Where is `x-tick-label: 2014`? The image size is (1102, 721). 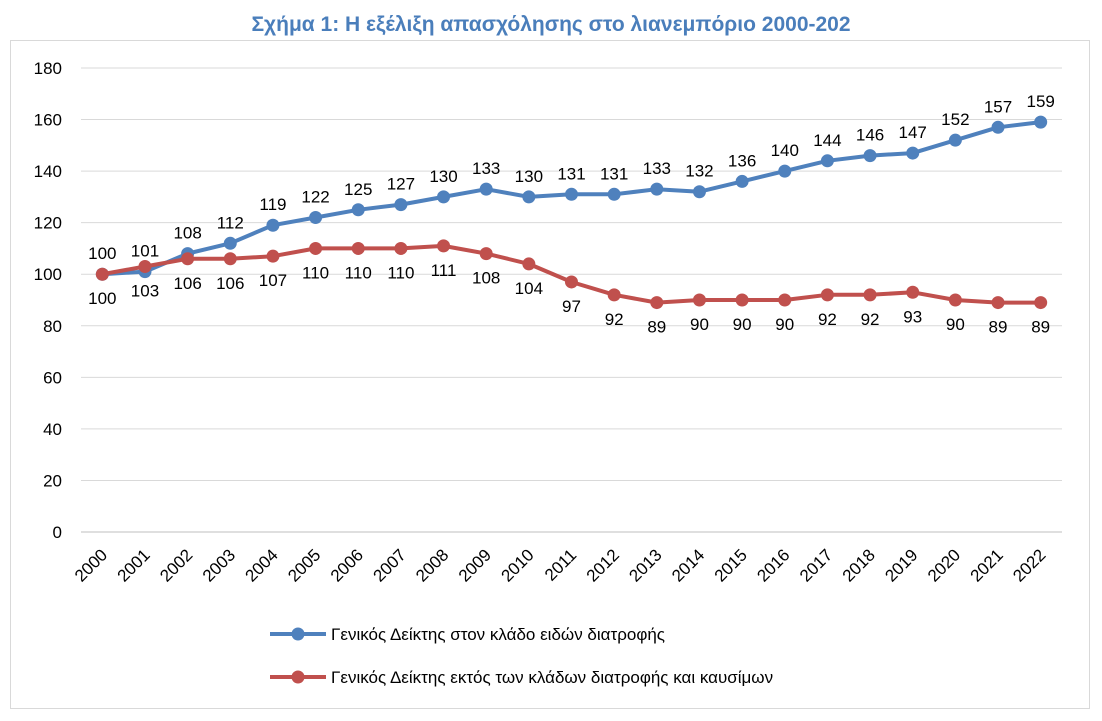
x-tick-label: 2014 is located at coordinates (688, 565).